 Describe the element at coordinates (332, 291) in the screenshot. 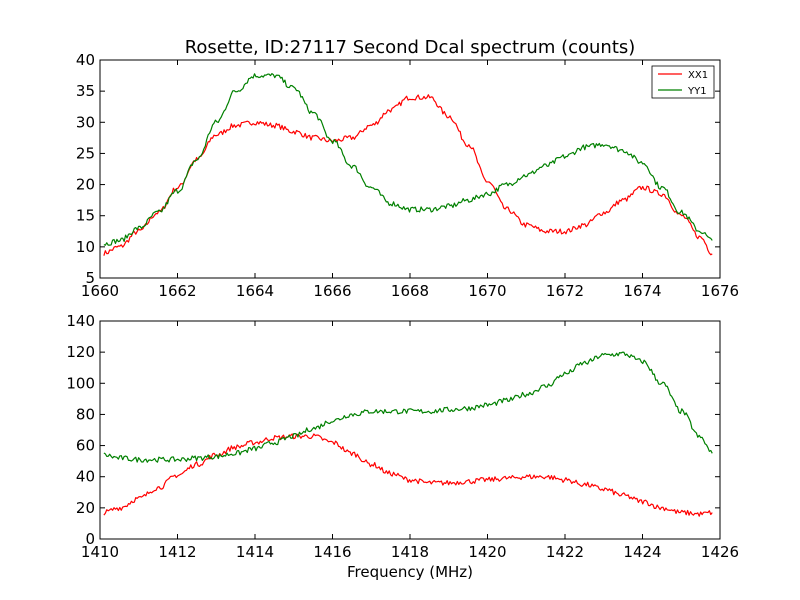

I see `x-tick-label: 1666` at that location.